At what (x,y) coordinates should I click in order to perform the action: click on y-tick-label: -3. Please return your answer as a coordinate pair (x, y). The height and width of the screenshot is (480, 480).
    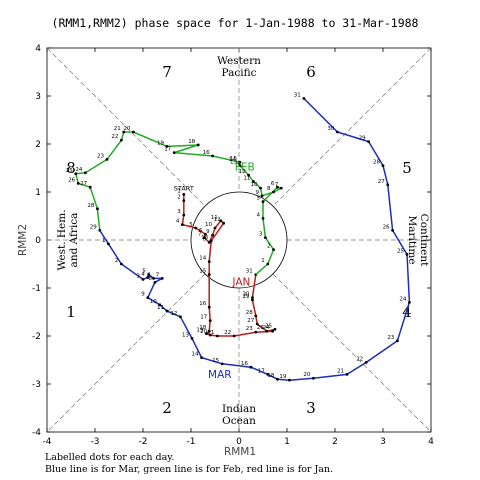
    Looking at the image, I should click on (36, 385).